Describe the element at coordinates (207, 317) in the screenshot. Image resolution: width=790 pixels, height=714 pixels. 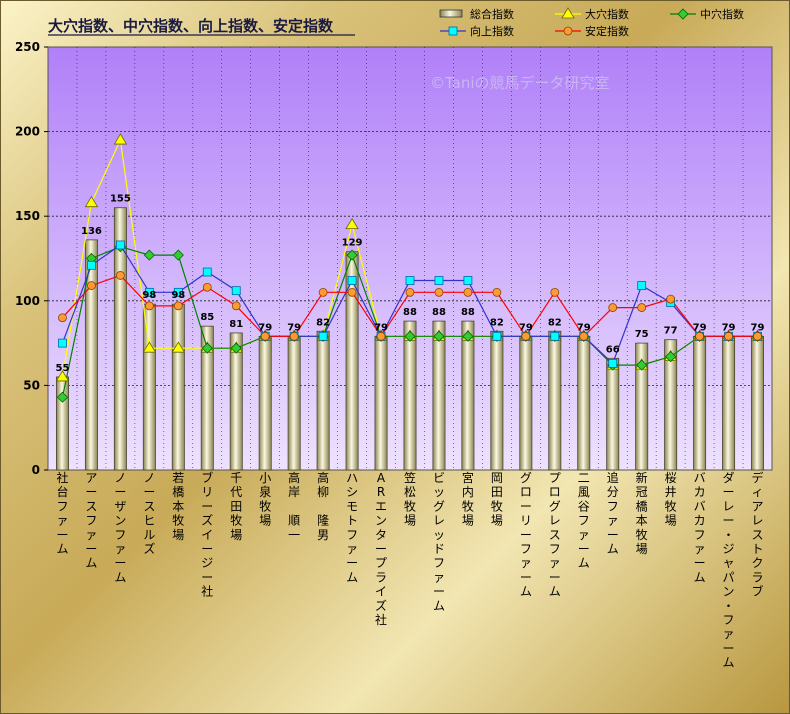
I see `data-label: 85` at that location.